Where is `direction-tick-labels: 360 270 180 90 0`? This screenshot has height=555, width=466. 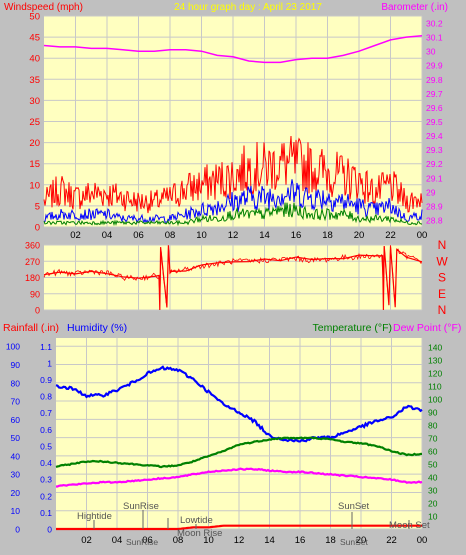
direction-tick-labels: 360 270 180 90 0 is located at coordinates (32, 278).